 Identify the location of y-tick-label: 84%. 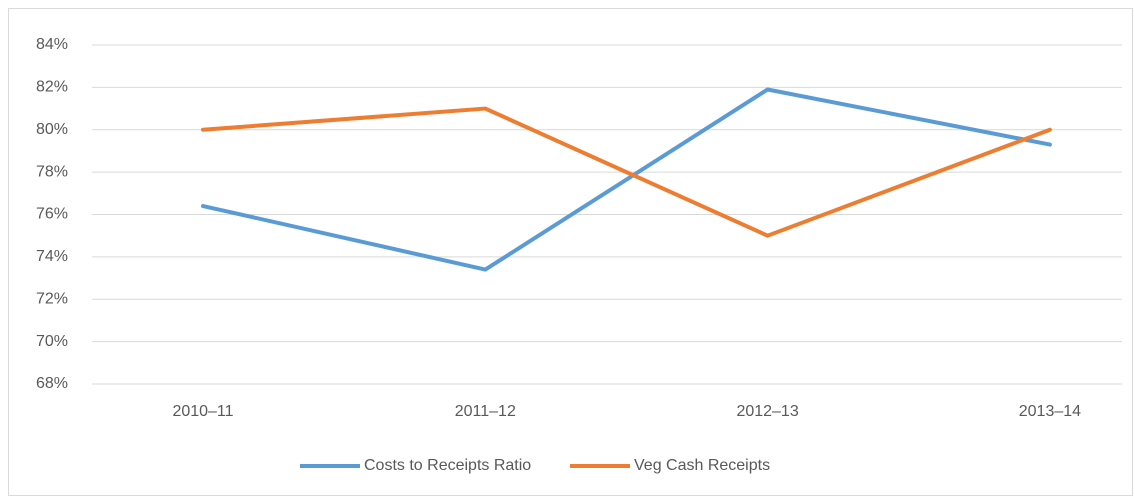
(52, 44).